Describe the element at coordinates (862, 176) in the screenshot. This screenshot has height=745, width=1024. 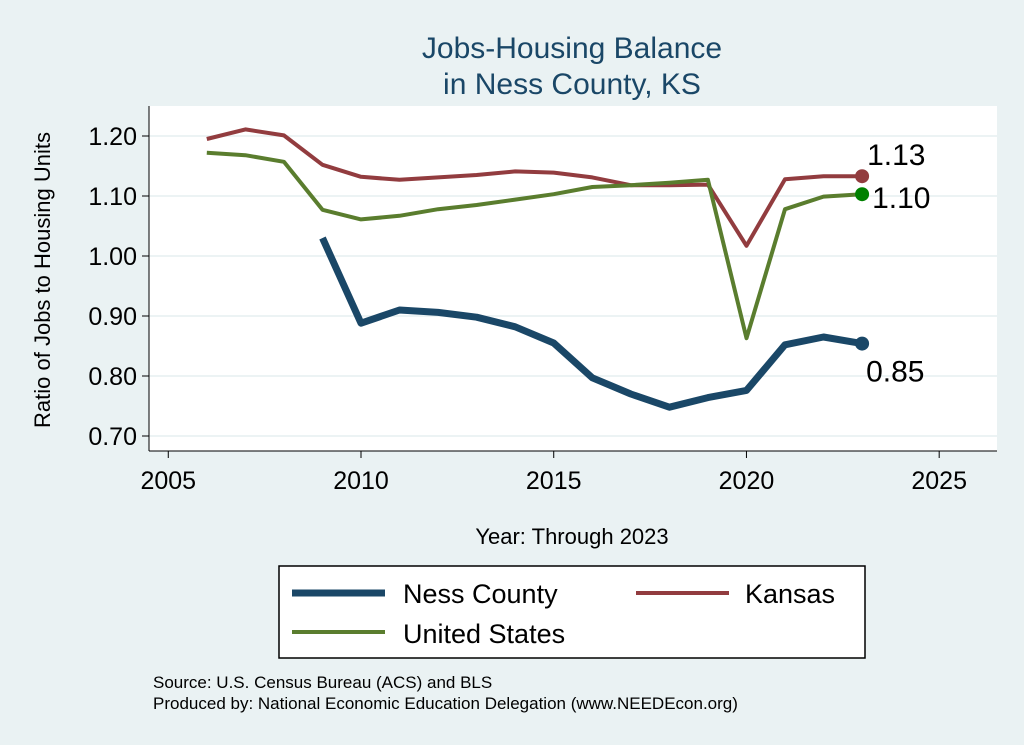
I see `end-marker-kansas` at that location.